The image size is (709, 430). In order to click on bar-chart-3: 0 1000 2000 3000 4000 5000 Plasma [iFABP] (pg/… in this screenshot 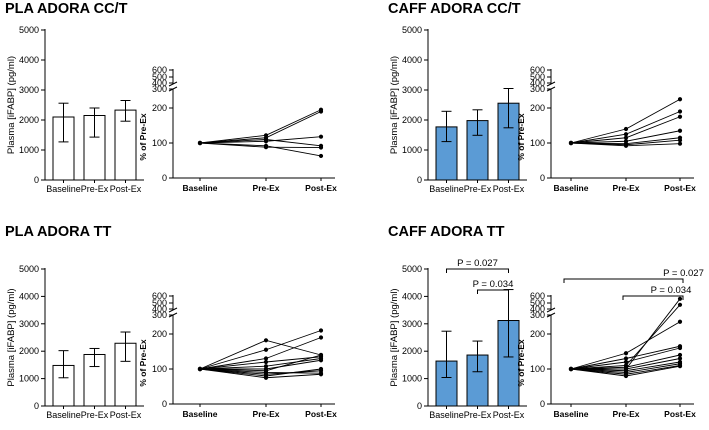, I will do `click(458, 339)`.